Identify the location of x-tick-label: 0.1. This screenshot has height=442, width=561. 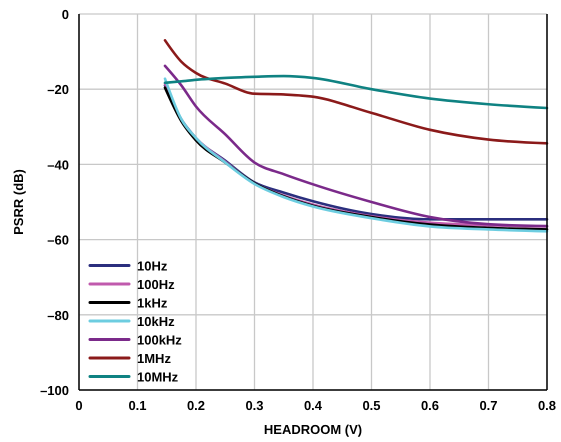
(137, 405).